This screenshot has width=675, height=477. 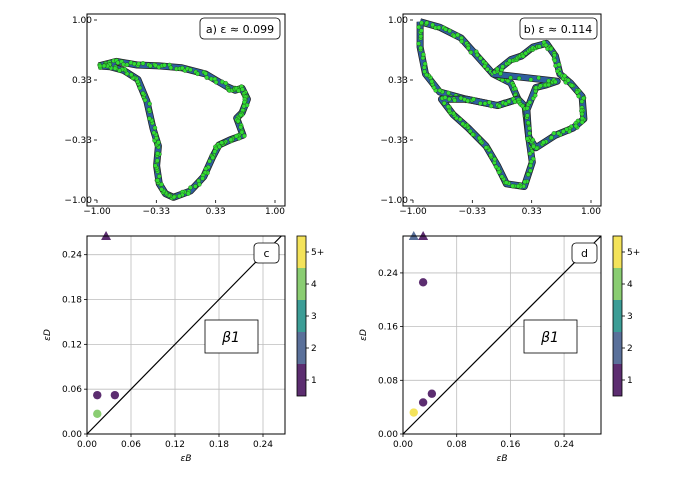 What do you see at coordinates (174, 129) in the screenshot?
I see `panel-a-complex` at bounding box center [174, 129].